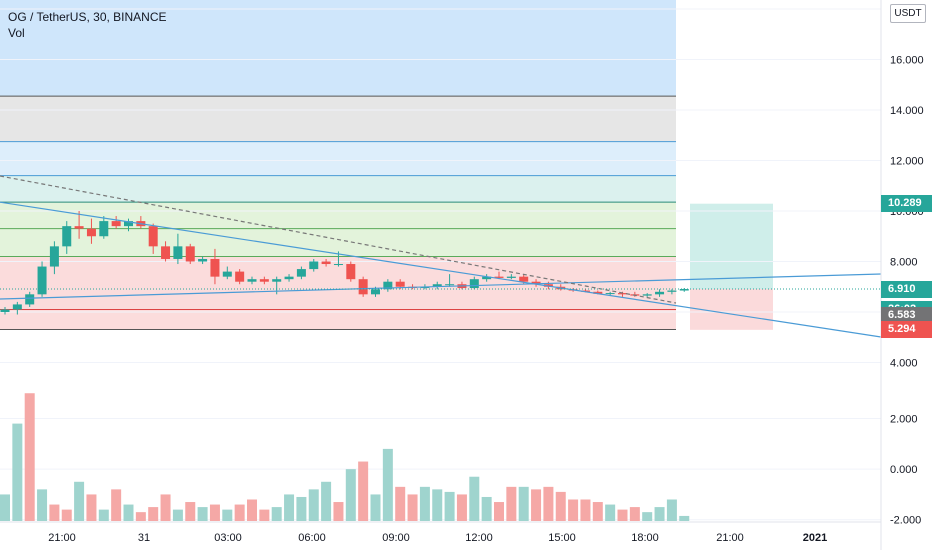 This screenshot has height=550, width=932. I want to click on time-axis-label: 31, so click(144, 538).